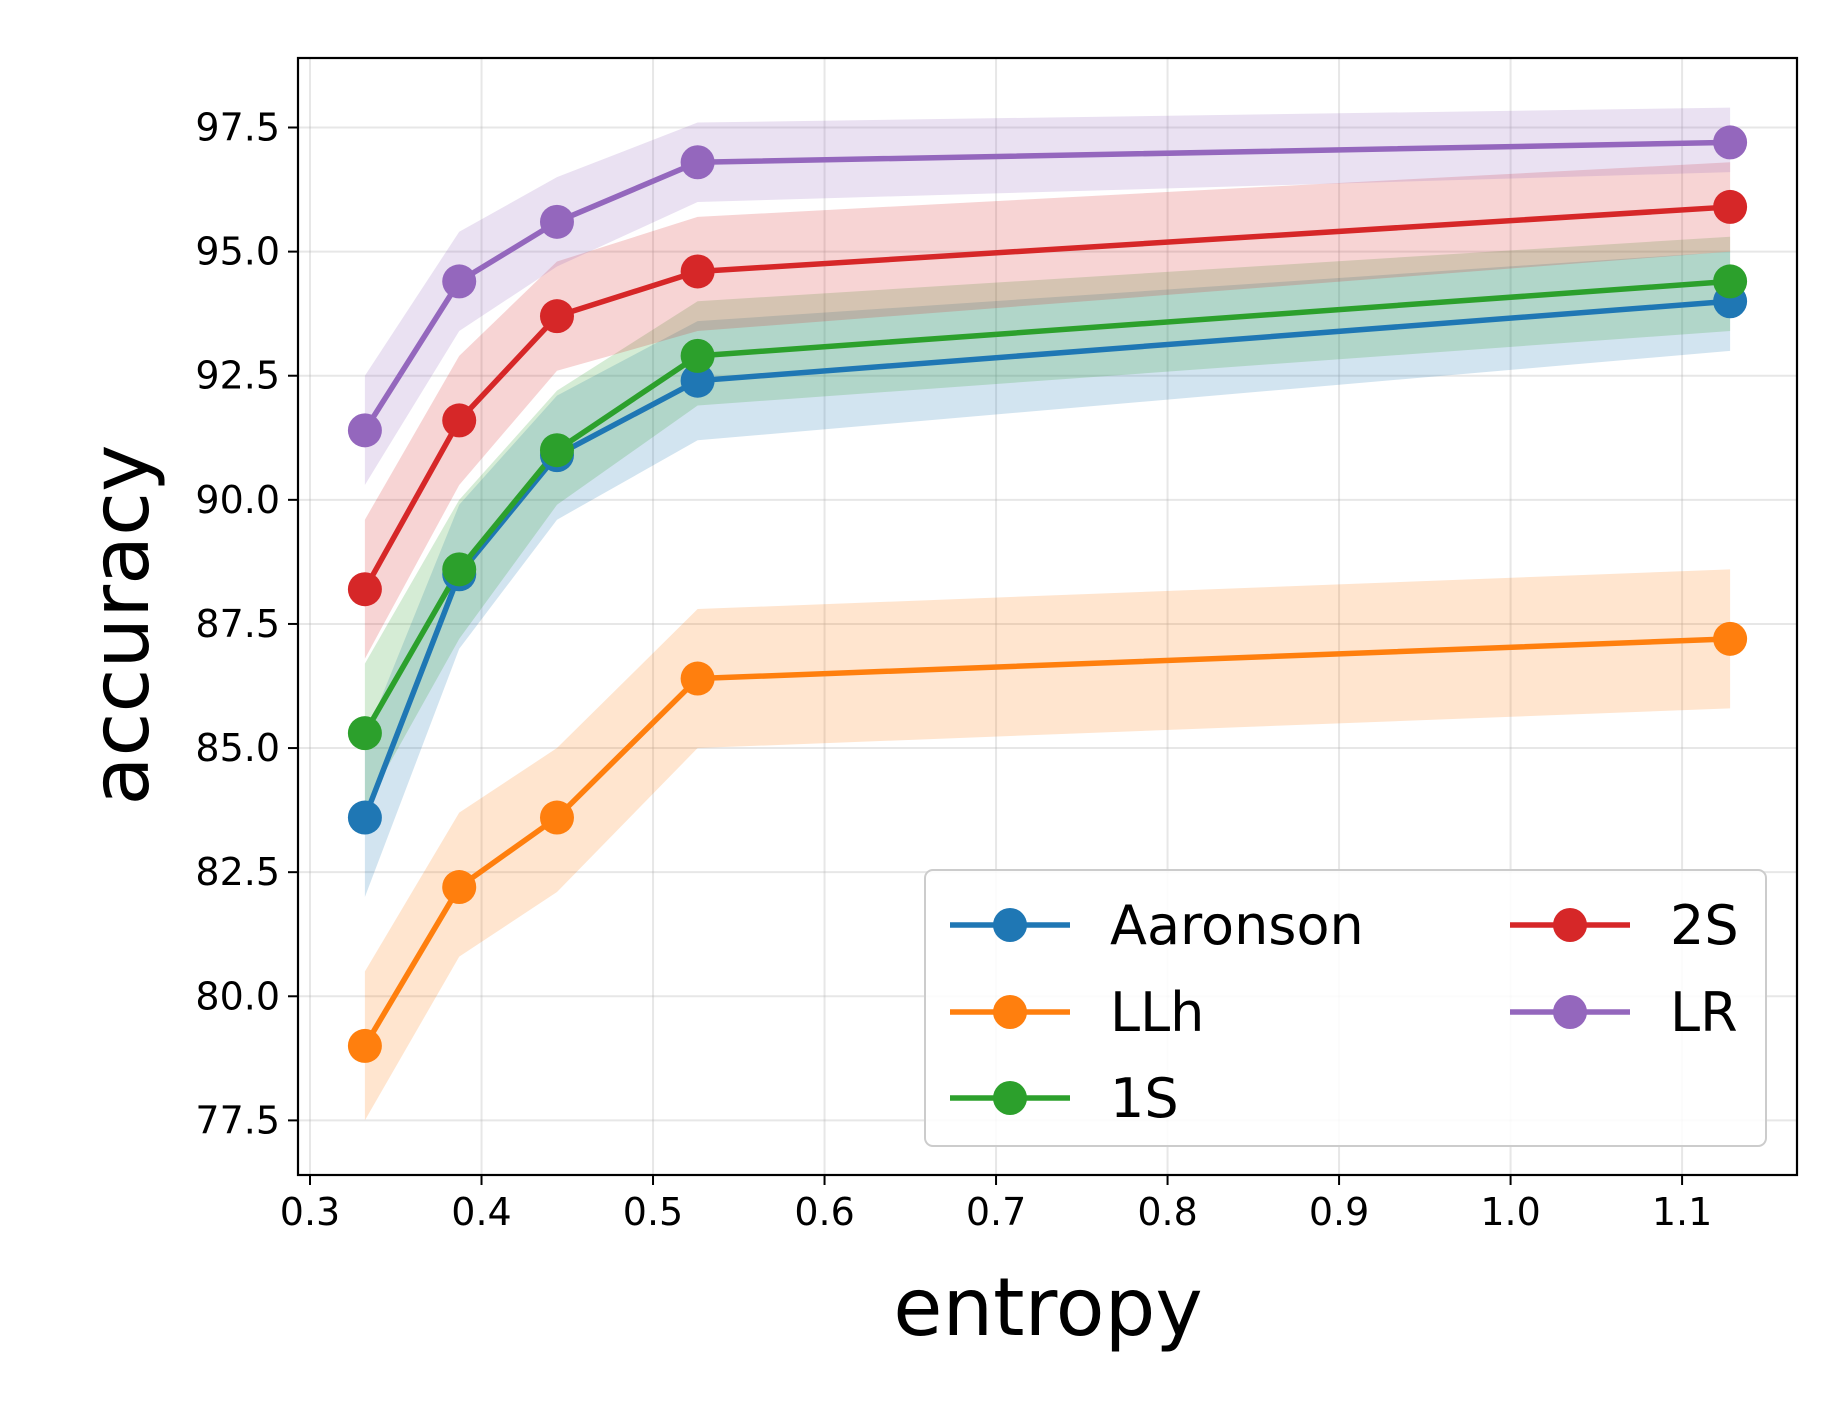 The image size is (1843, 1413). What do you see at coordinates (1157, 1012) in the screenshot?
I see `legend-label-llh: LLh` at bounding box center [1157, 1012].